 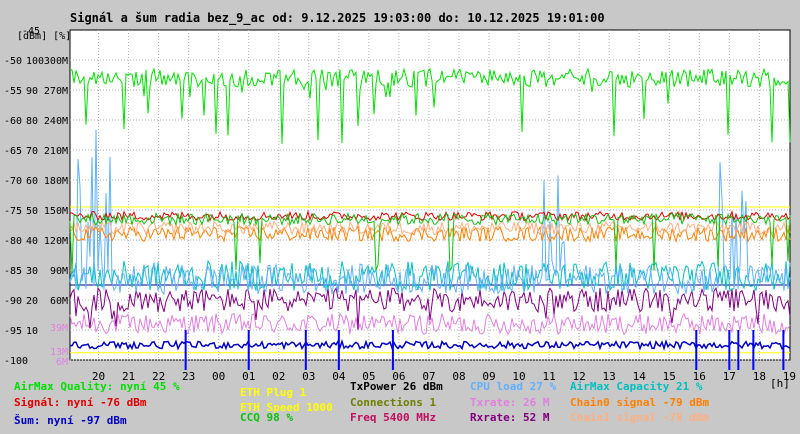 What do you see at coordinates (62, 362) in the screenshot?
I see `y-tick-rate: 6M` at bounding box center [62, 362].